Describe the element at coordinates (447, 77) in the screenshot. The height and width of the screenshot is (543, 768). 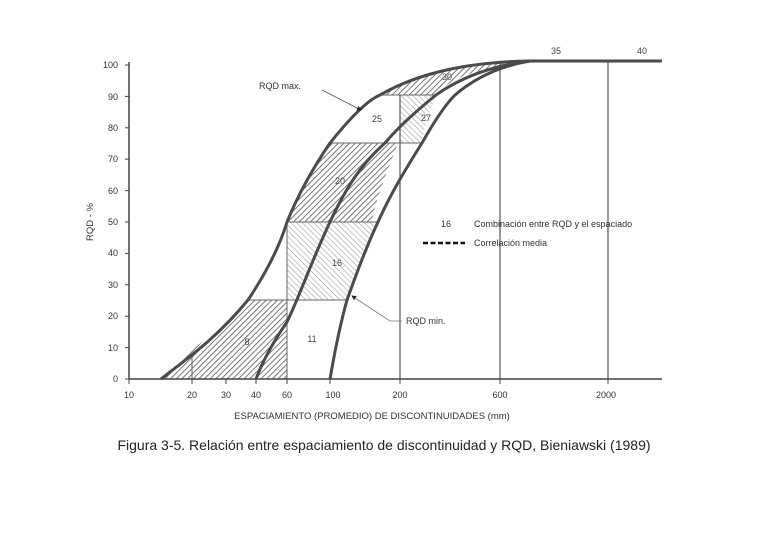
I see `zone-label-30: 30` at that location.